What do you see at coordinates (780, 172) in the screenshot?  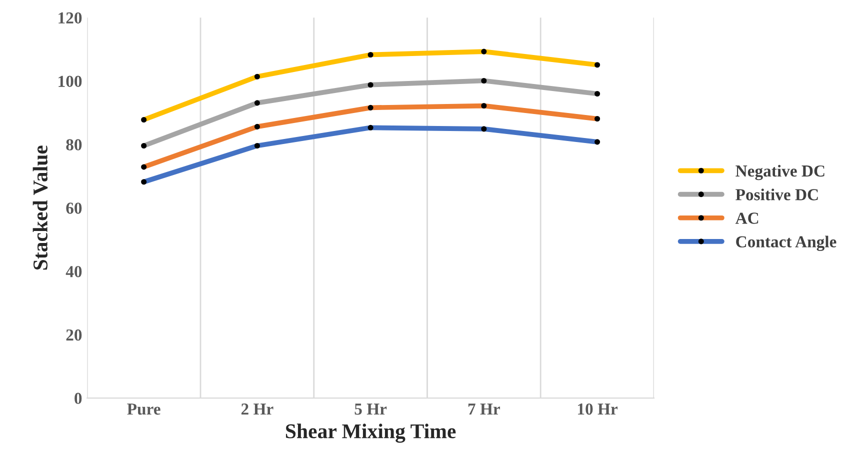 I see `legend-label: Negative DC` at bounding box center [780, 172].